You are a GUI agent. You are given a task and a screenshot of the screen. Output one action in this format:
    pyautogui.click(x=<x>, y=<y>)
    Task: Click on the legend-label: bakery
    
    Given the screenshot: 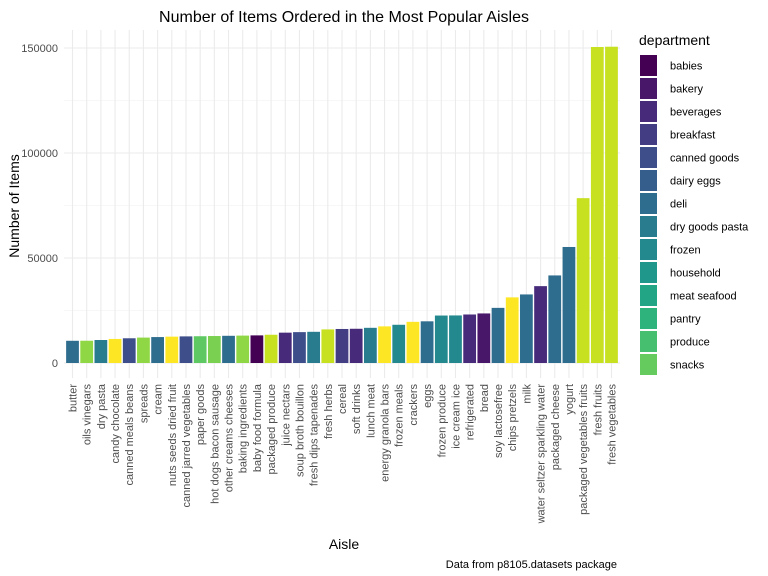 What is the action you would take?
    pyautogui.click(x=687, y=90)
    